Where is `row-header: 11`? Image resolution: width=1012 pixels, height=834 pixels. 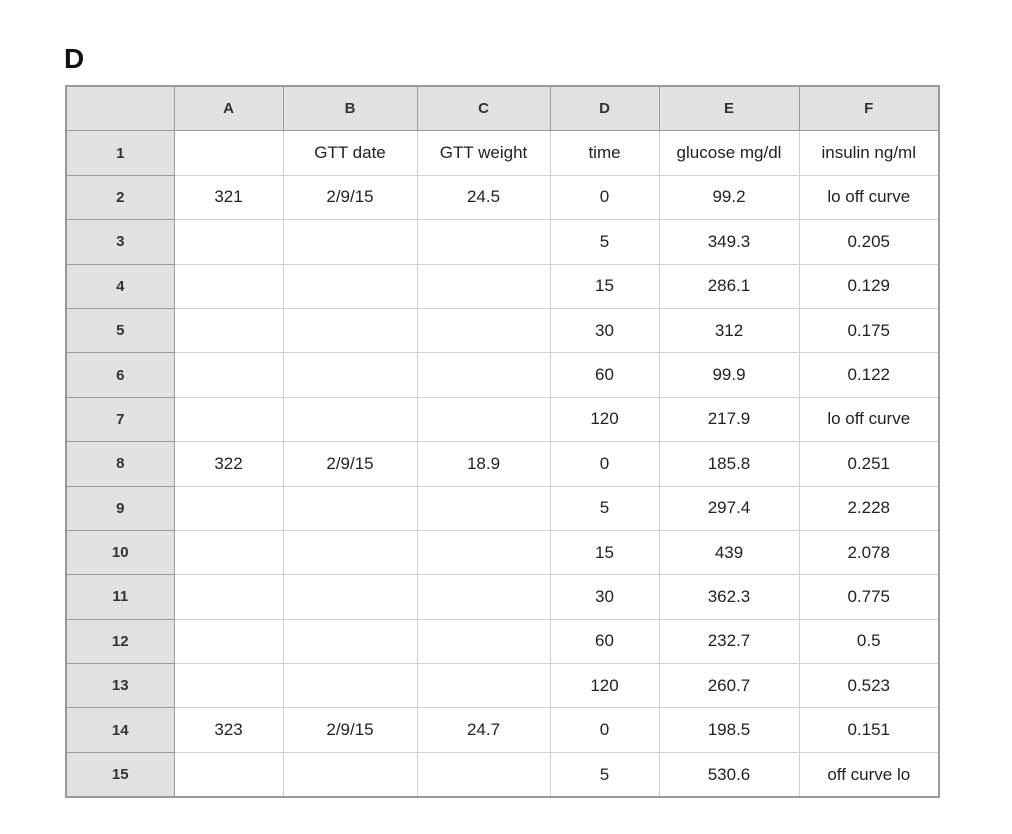
row-header: 11 is located at coordinates (120, 597).